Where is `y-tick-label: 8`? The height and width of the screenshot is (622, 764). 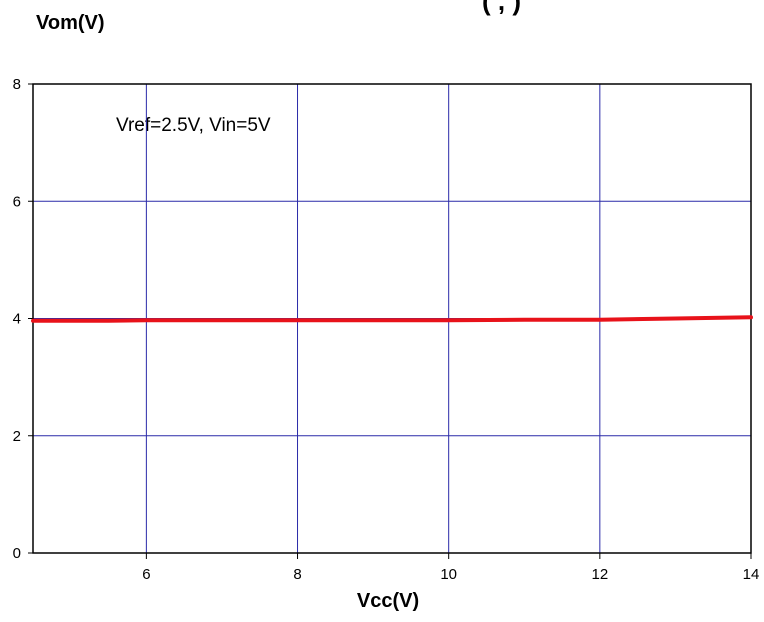 y-tick-label: 8 is located at coordinates (17, 84).